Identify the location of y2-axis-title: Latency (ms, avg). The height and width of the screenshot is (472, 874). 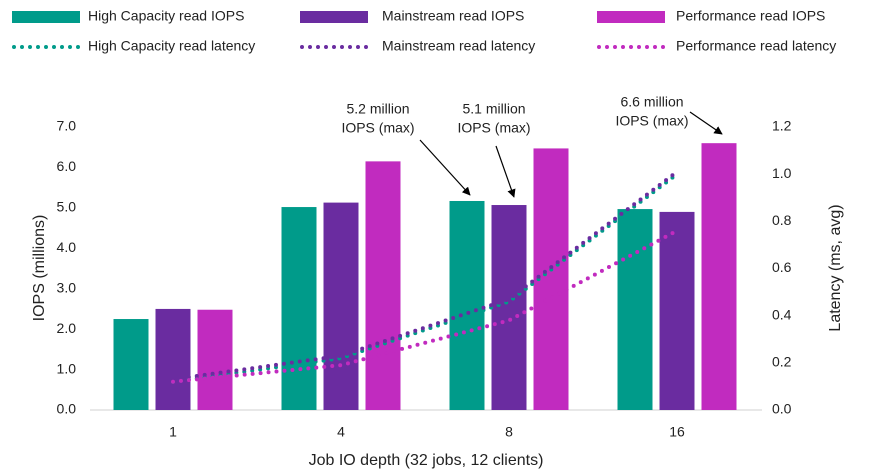
(835, 267).